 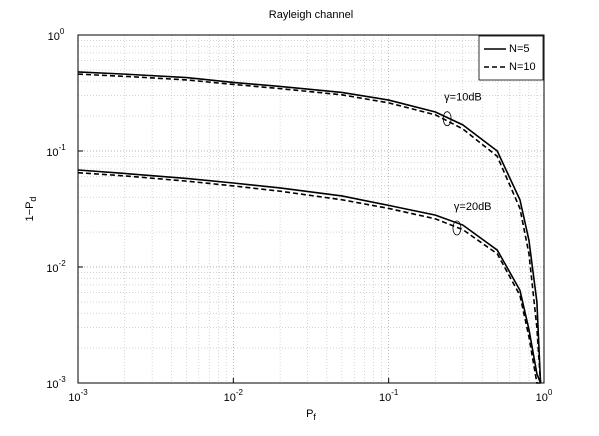 What do you see at coordinates (56, 383) in the screenshot?
I see `y-tick-label: 10⁻³` at bounding box center [56, 383].